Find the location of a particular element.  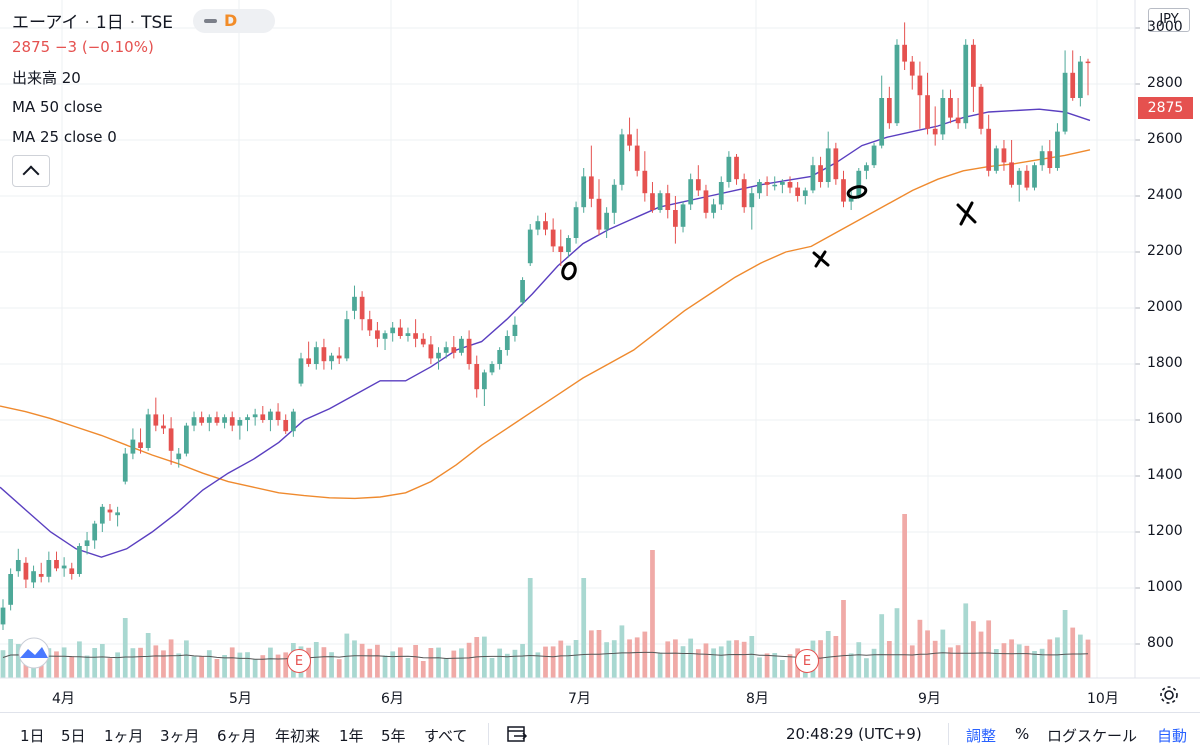

auto-scale-toggle: 自動 is located at coordinates (1172, 736).